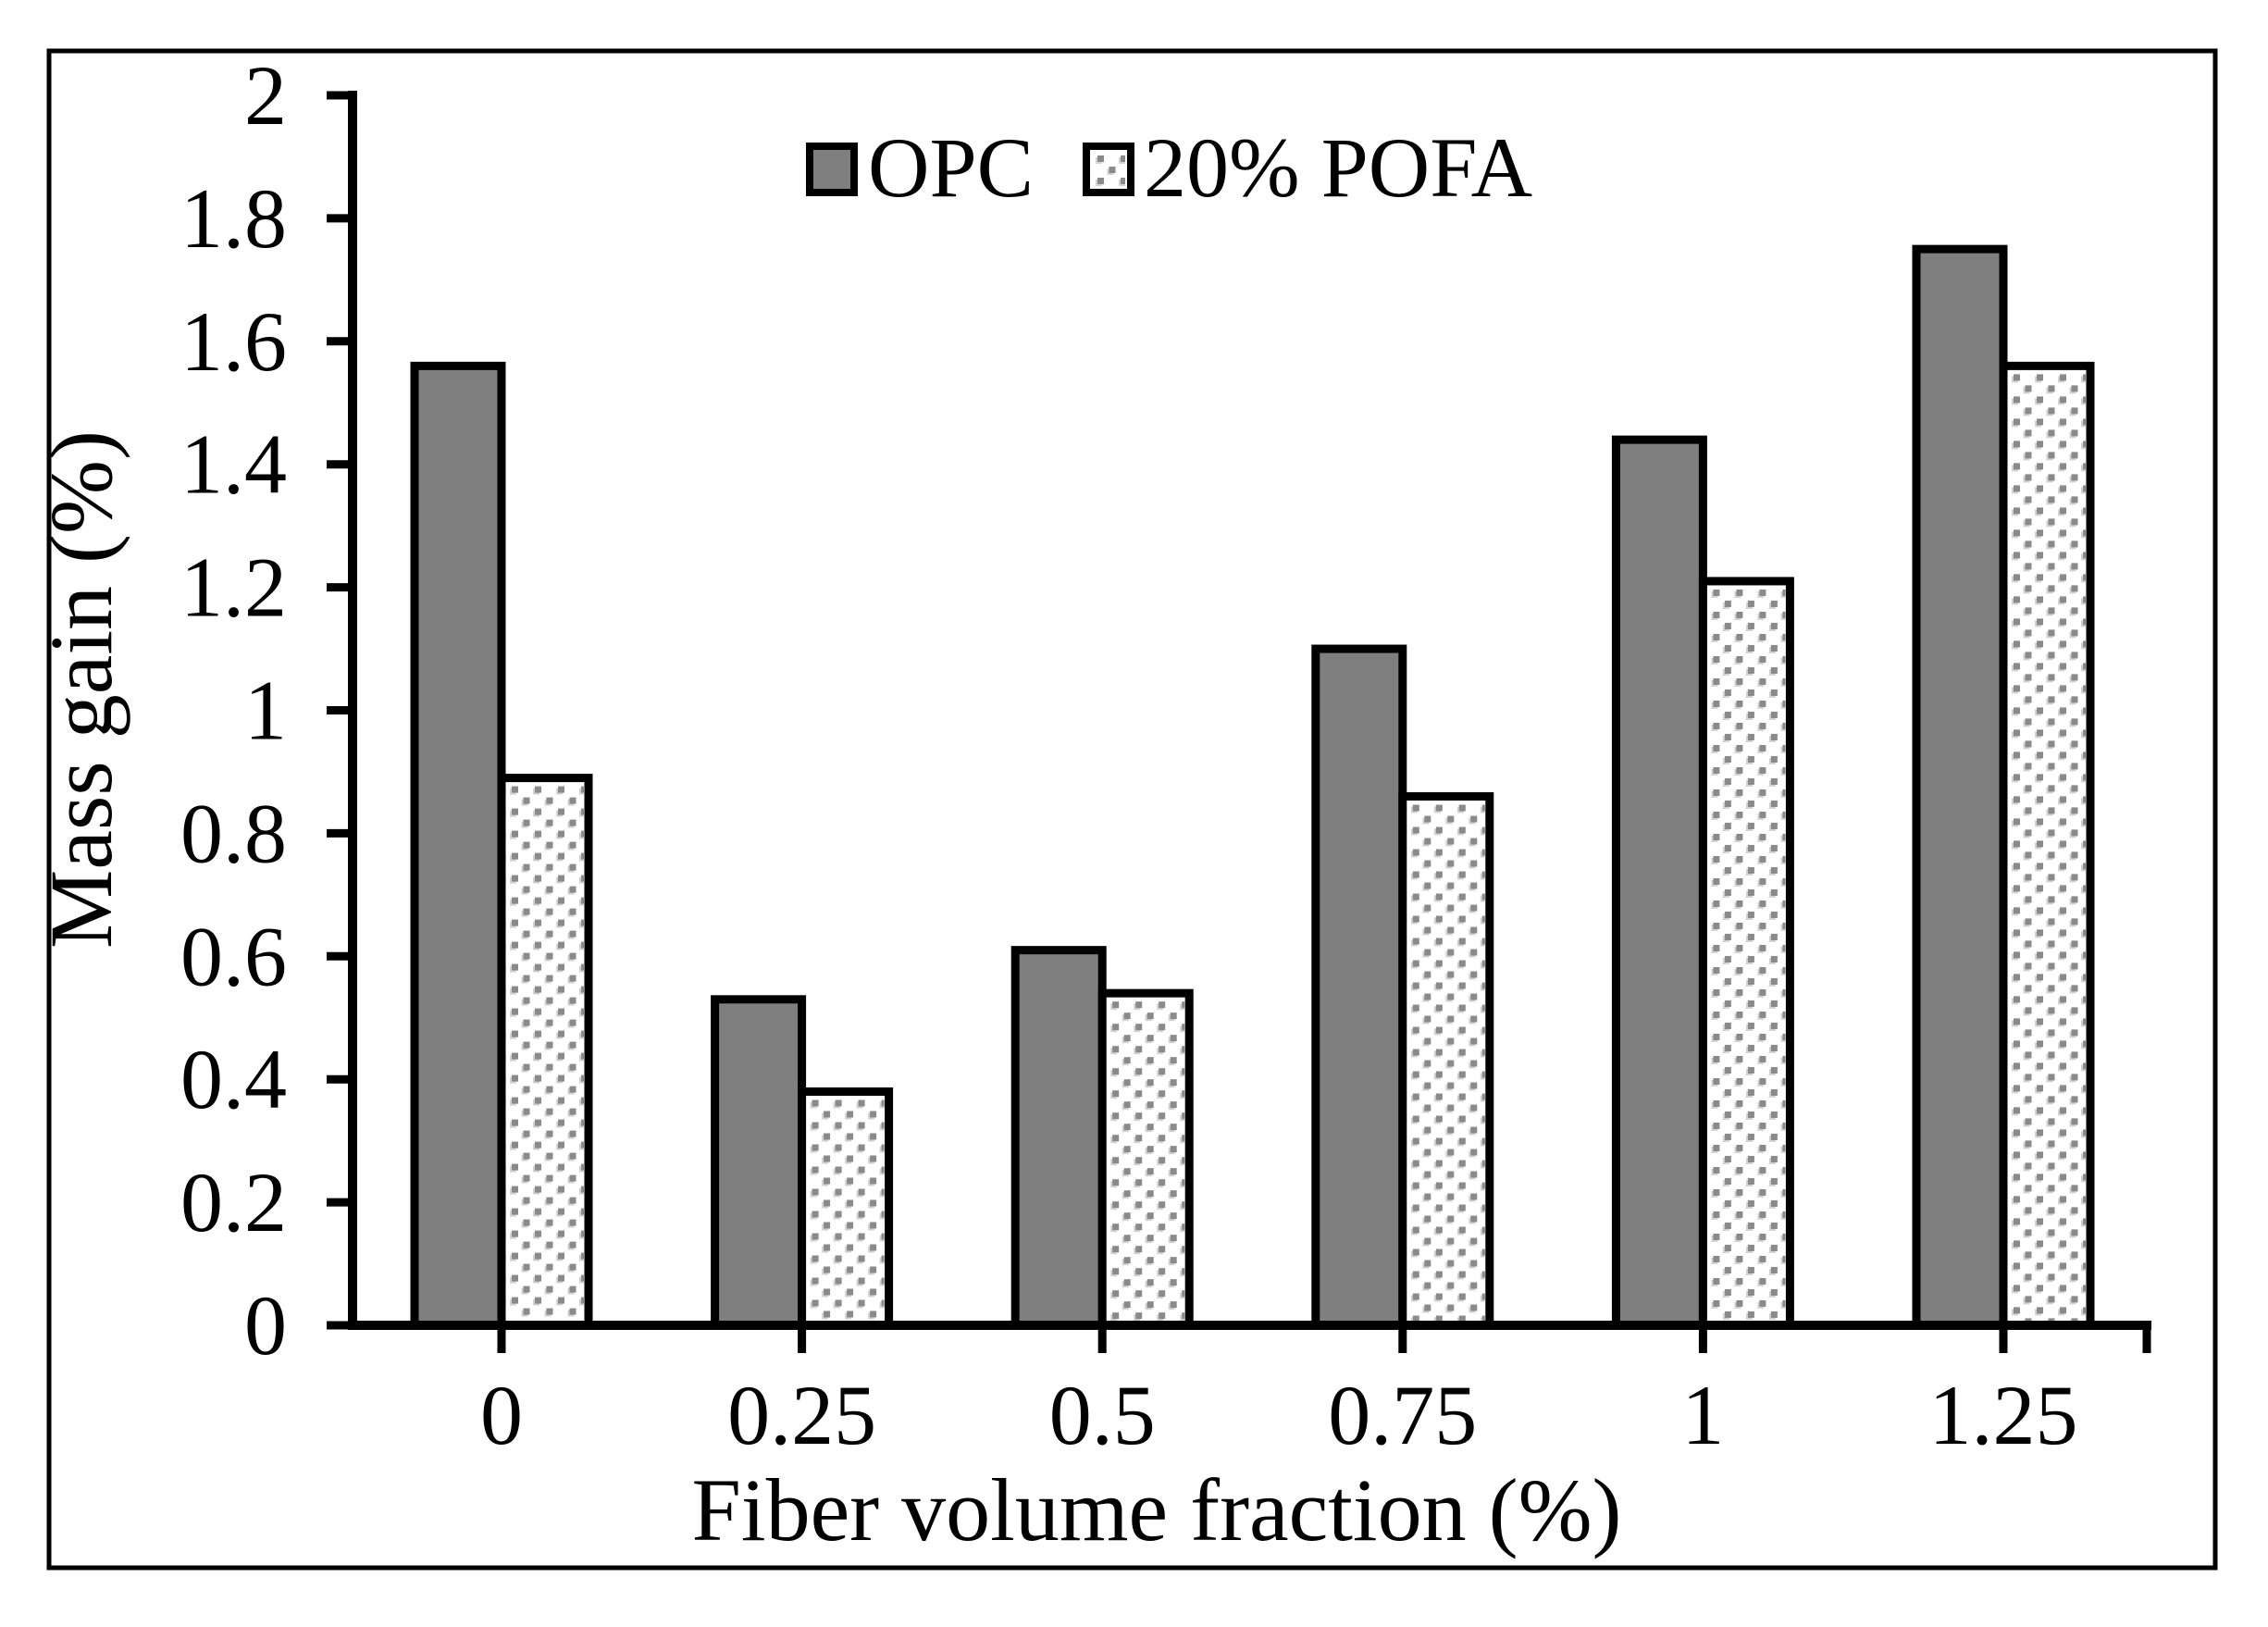  Describe the element at coordinates (1147, 1161) in the screenshot. I see `bar-pofa-dots-0.5` at that location.